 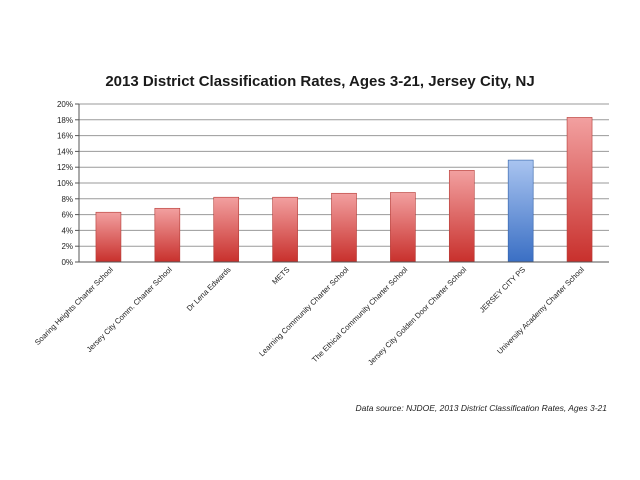 I want to click on y-tick-label: 8%, so click(x=67, y=199).